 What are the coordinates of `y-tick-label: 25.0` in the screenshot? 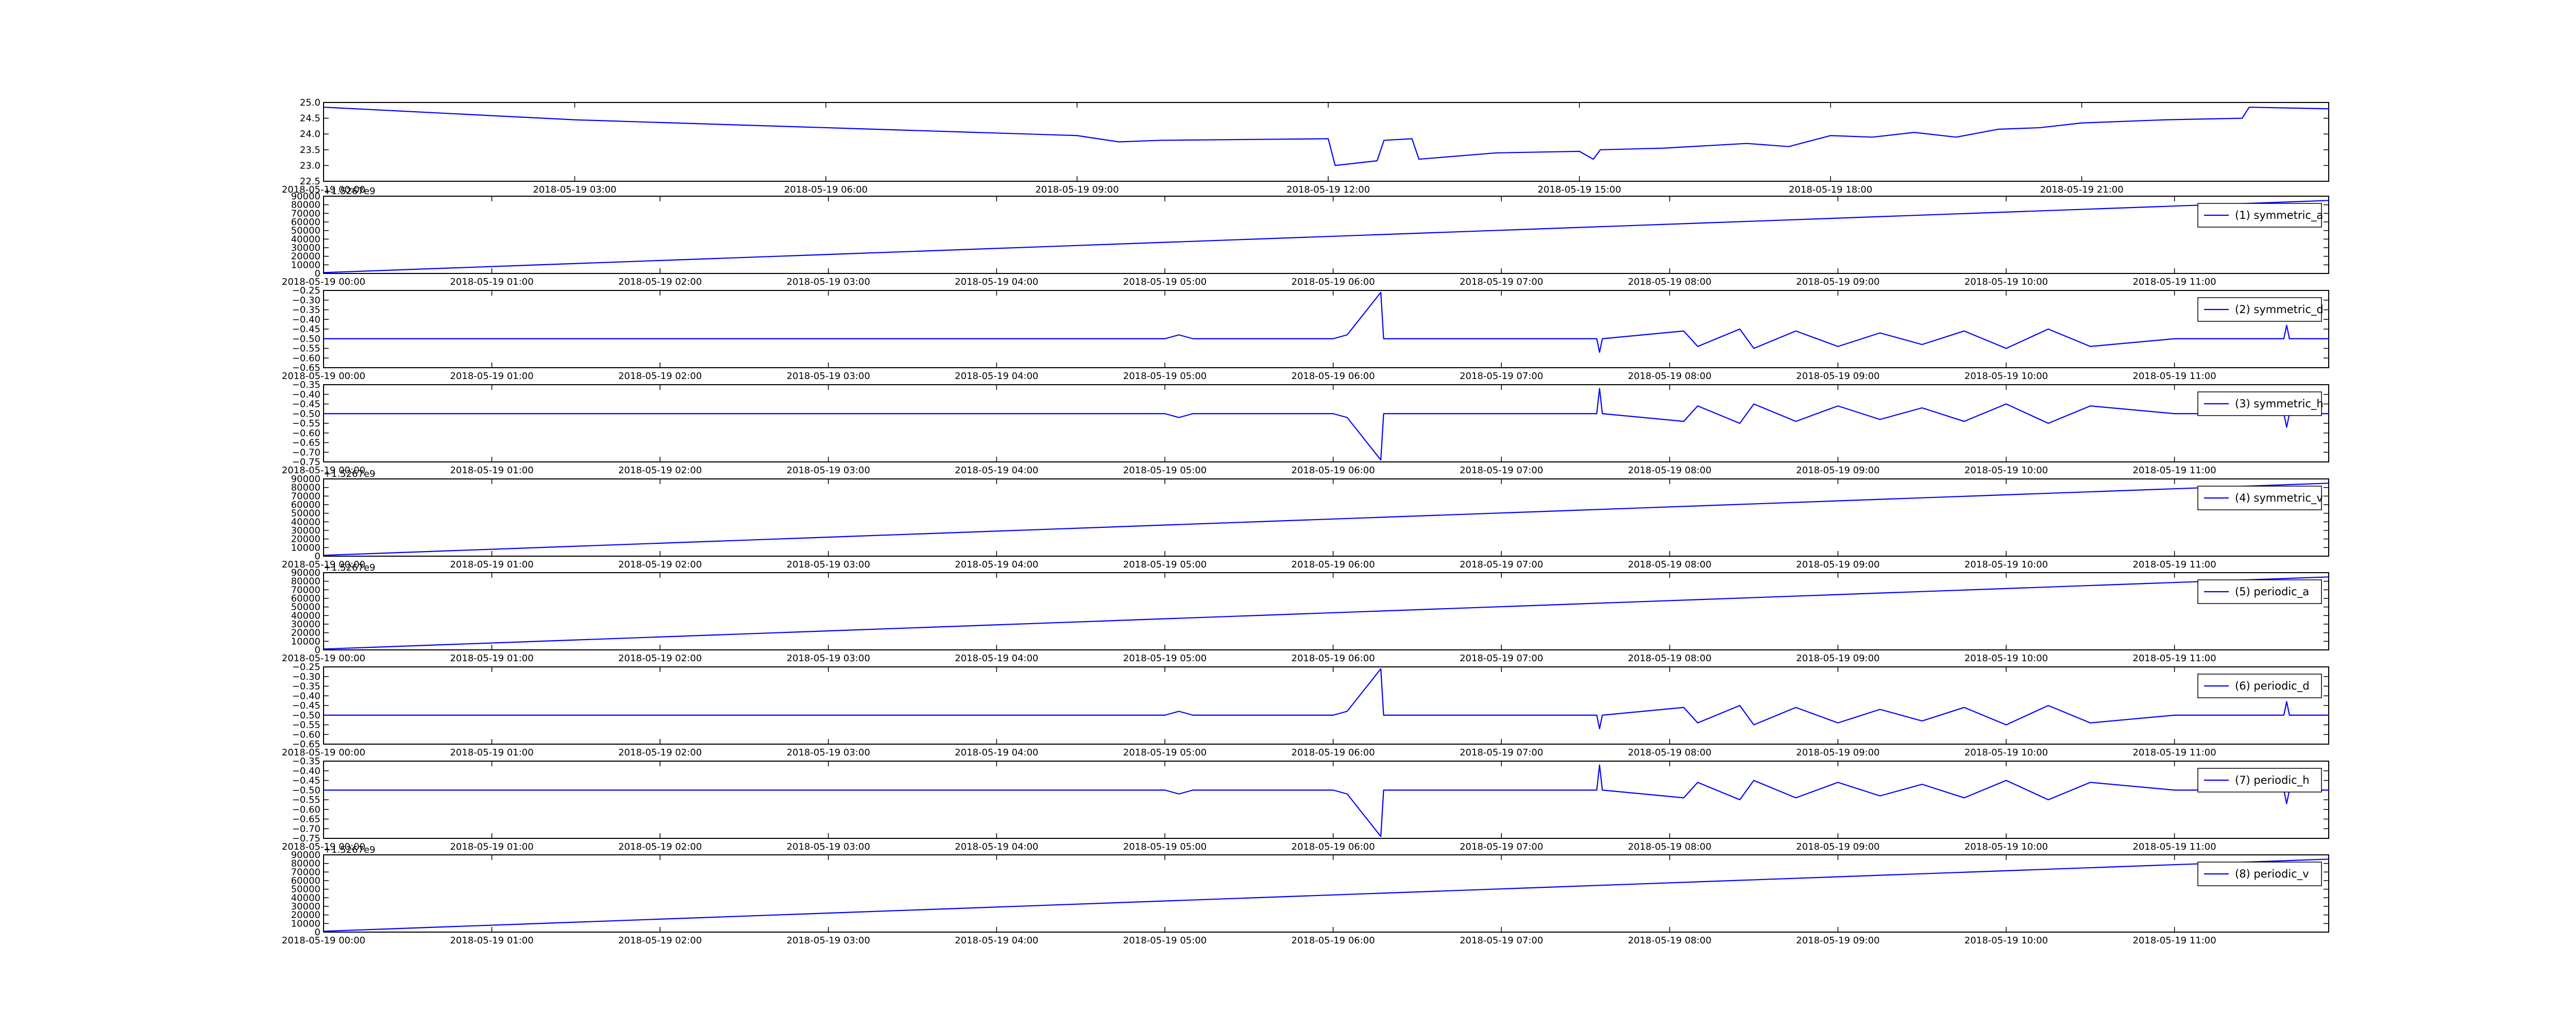 It's located at (310, 102).